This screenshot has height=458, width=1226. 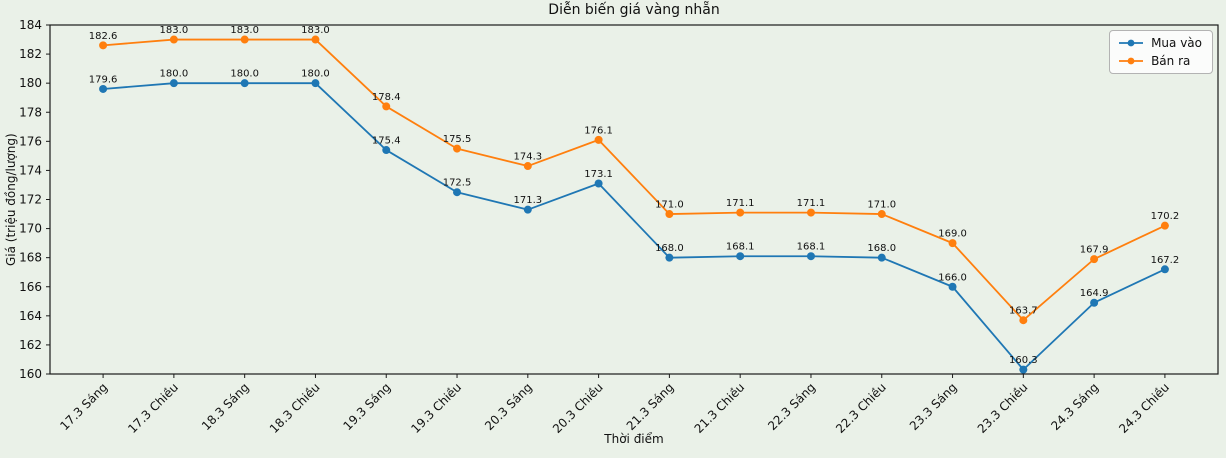 What do you see at coordinates (103, 79) in the screenshot?
I see `data-point-label: 179.6` at bounding box center [103, 79].